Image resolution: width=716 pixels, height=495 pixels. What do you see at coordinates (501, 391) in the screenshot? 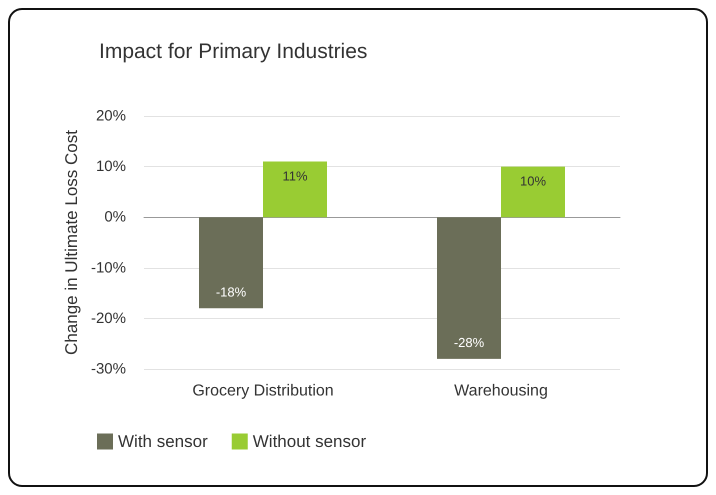
I see `x-tick-label: Warehousing` at bounding box center [501, 391].